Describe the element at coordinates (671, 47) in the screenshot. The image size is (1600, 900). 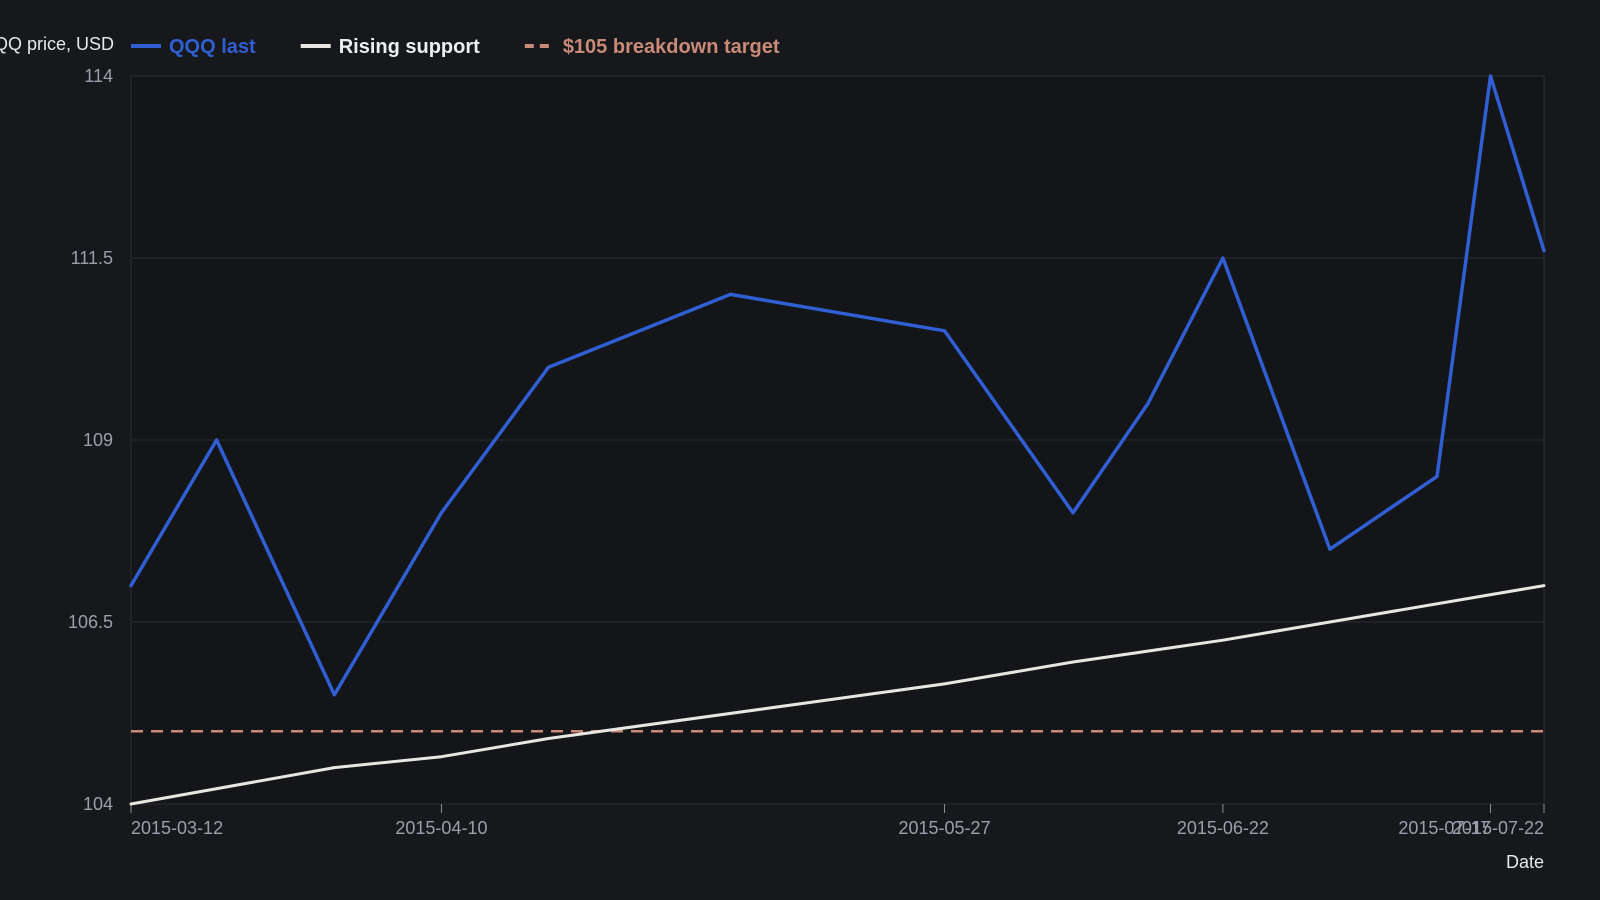
I see `legend-label: $105 breakdown target` at that location.